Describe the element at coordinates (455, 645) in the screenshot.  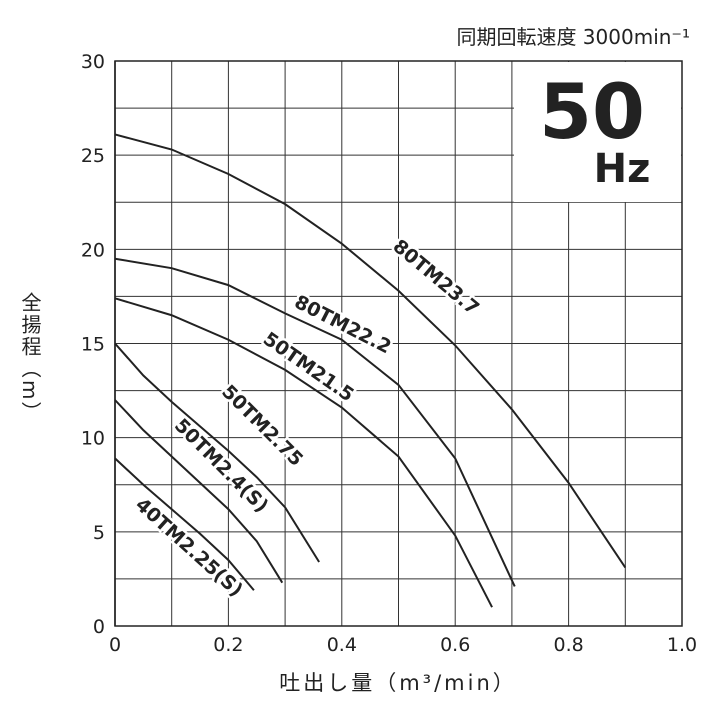
I see `x-tick-label: 0.6` at that location.